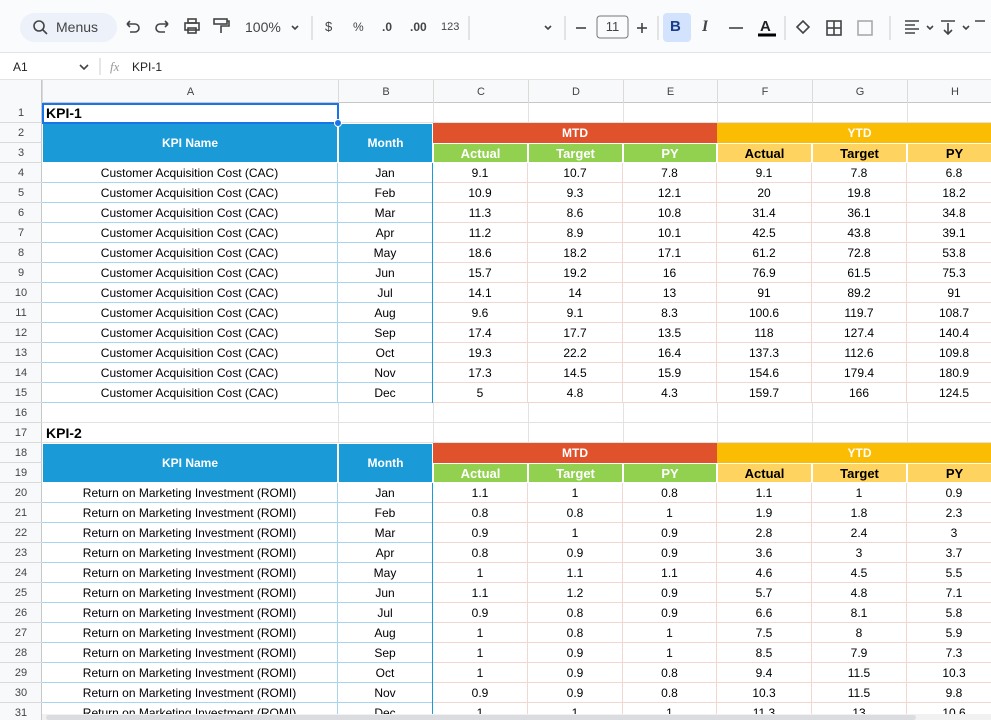 Image resolution: width=991 pixels, height=720 pixels. Describe the element at coordinates (575, 373) in the screenshot. I see `value-cell: 14.5` at that location.